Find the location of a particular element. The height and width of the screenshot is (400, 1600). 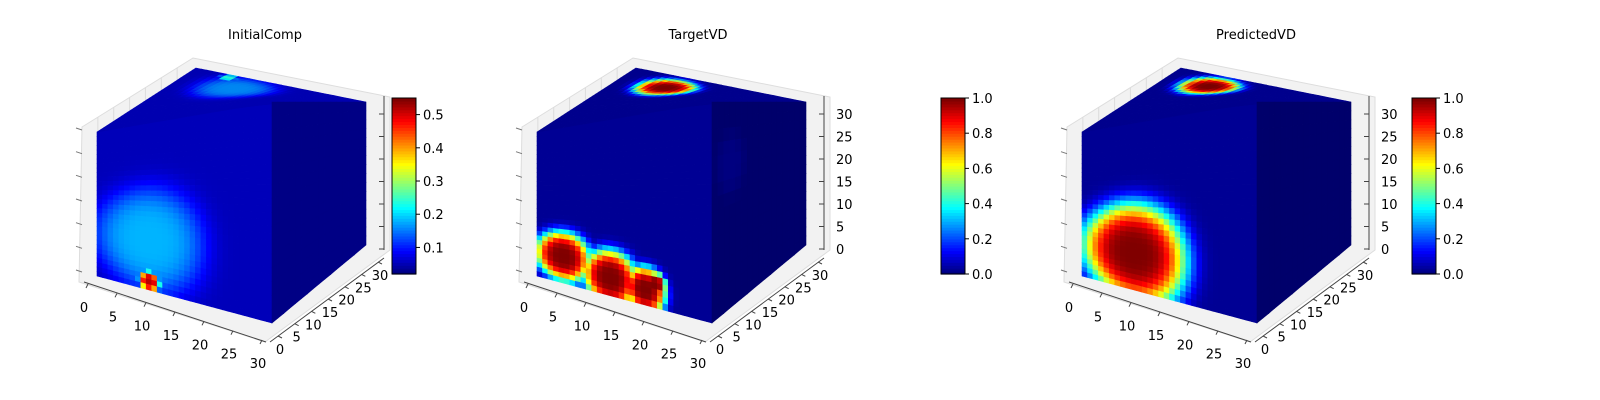

x-tick-label: 30 is located at coordinates (258, 364).